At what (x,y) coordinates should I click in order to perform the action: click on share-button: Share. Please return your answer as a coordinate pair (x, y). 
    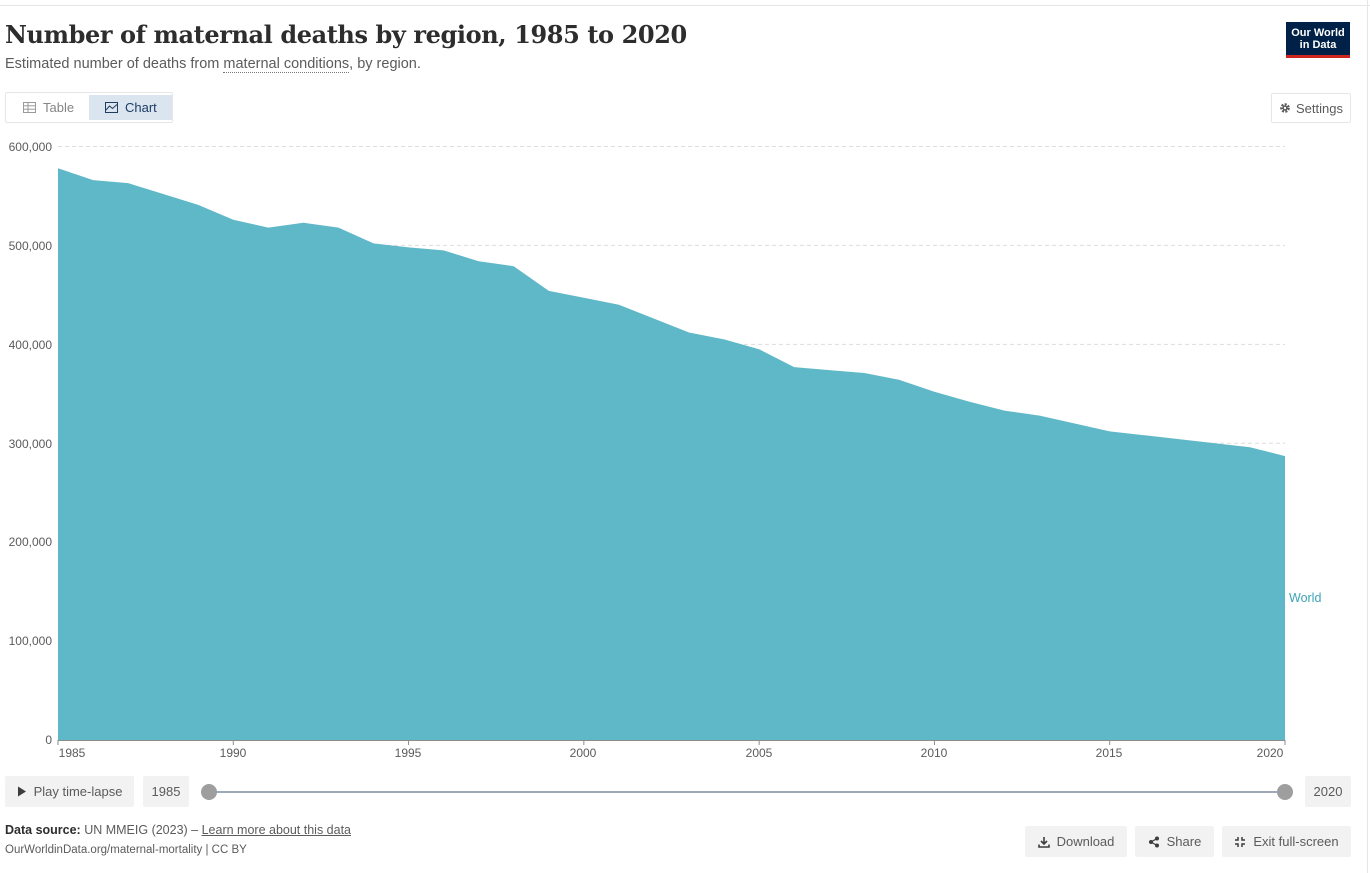
    Looking at the image, I should click on (1174, 841).